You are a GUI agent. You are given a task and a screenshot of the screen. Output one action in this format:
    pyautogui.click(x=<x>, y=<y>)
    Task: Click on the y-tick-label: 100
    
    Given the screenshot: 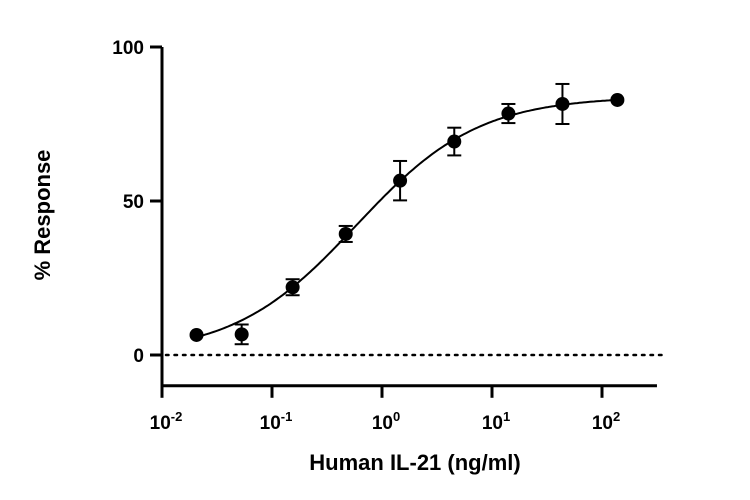 What is the action you would take?
    pyautogui.click(x=128, y=48)
    